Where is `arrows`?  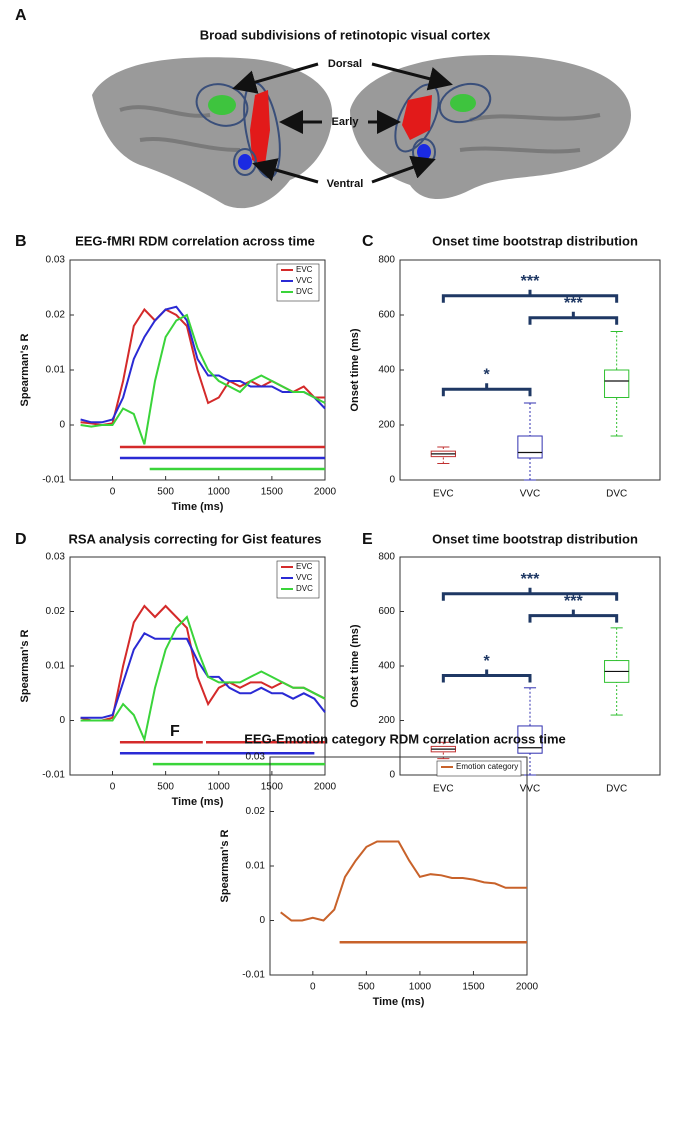
arrows is located at coordinates (342, 123).